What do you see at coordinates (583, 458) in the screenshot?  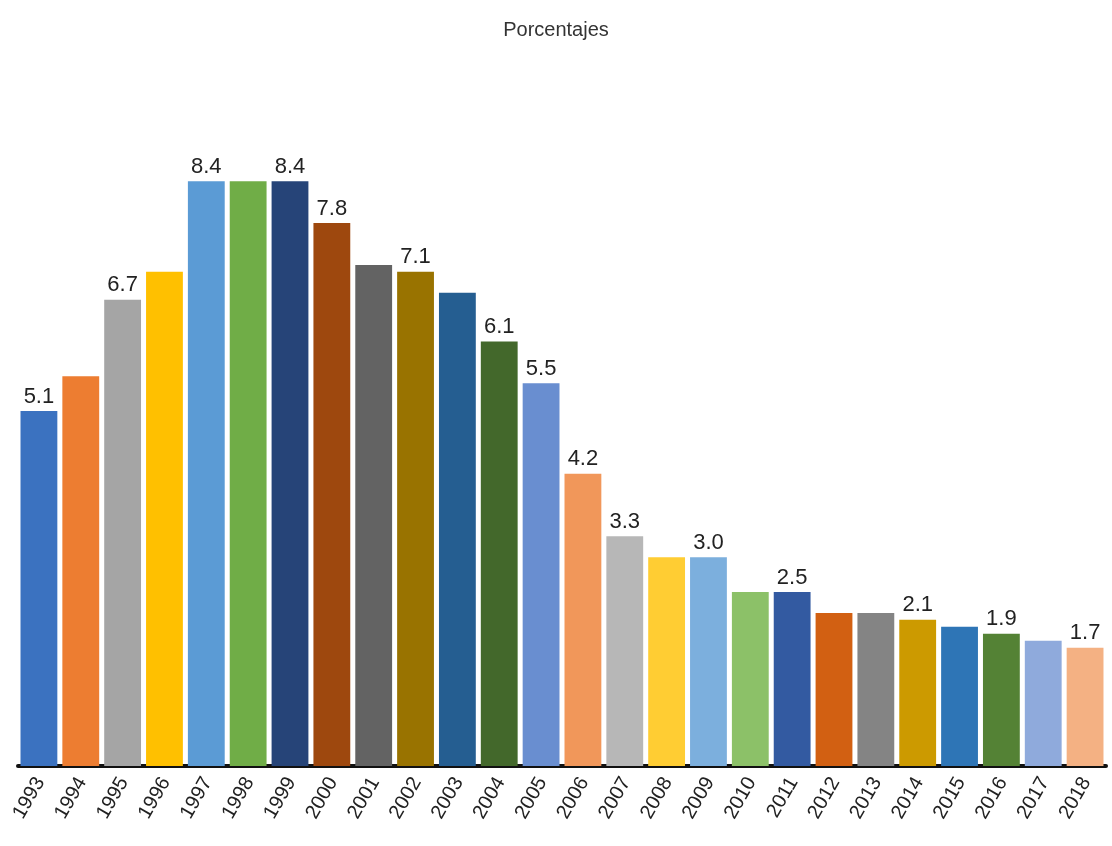 I see `data-label: 4.2` at bounding box center [583, 458].